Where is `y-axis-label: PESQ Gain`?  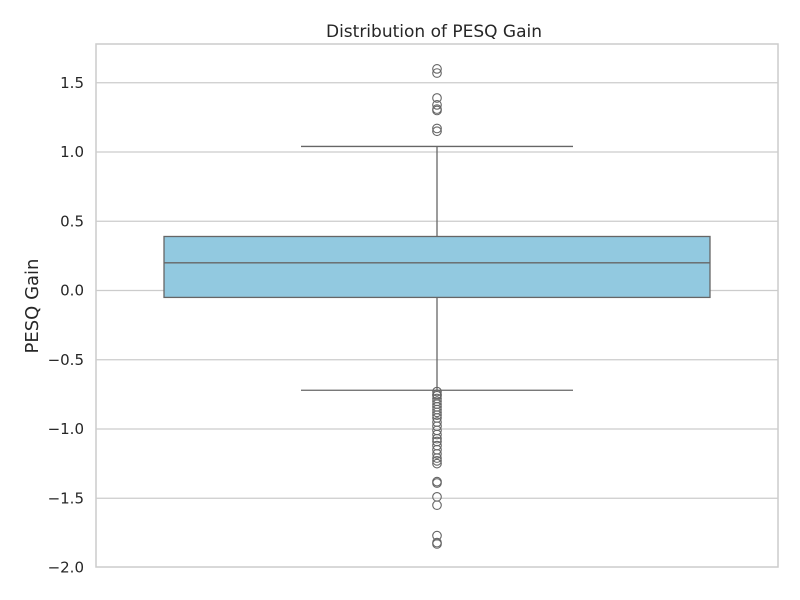 y-axis-label: PESQ Gain is located at coordinates (32, 306).